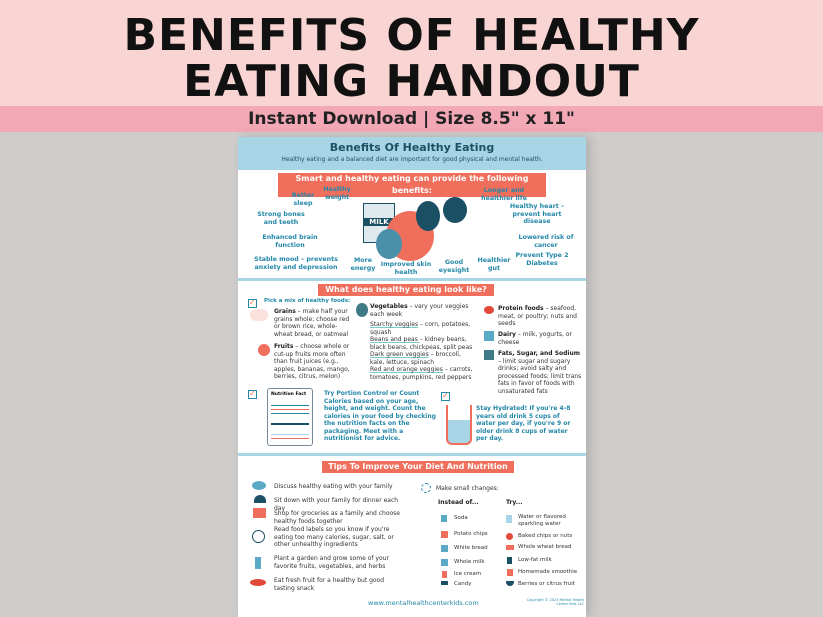 The height and width of the screenshot is (617, 823). What do you see at coordinates (259, 315) in the screenshot?
I see `grain-icon` at bounding box center [259, 315].